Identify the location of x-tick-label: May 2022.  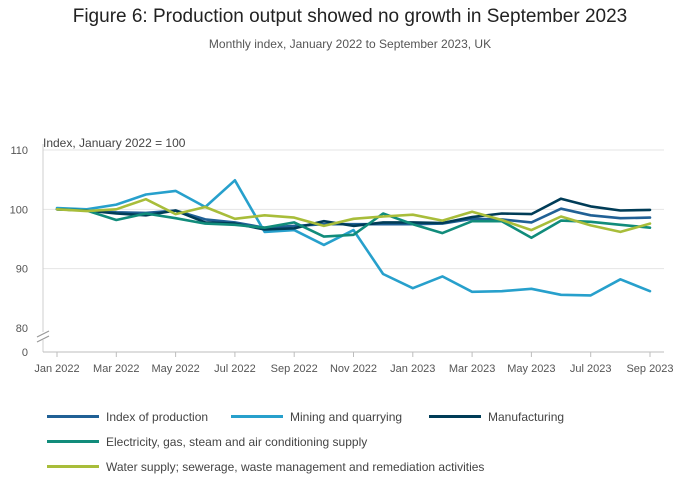
(175, 369).